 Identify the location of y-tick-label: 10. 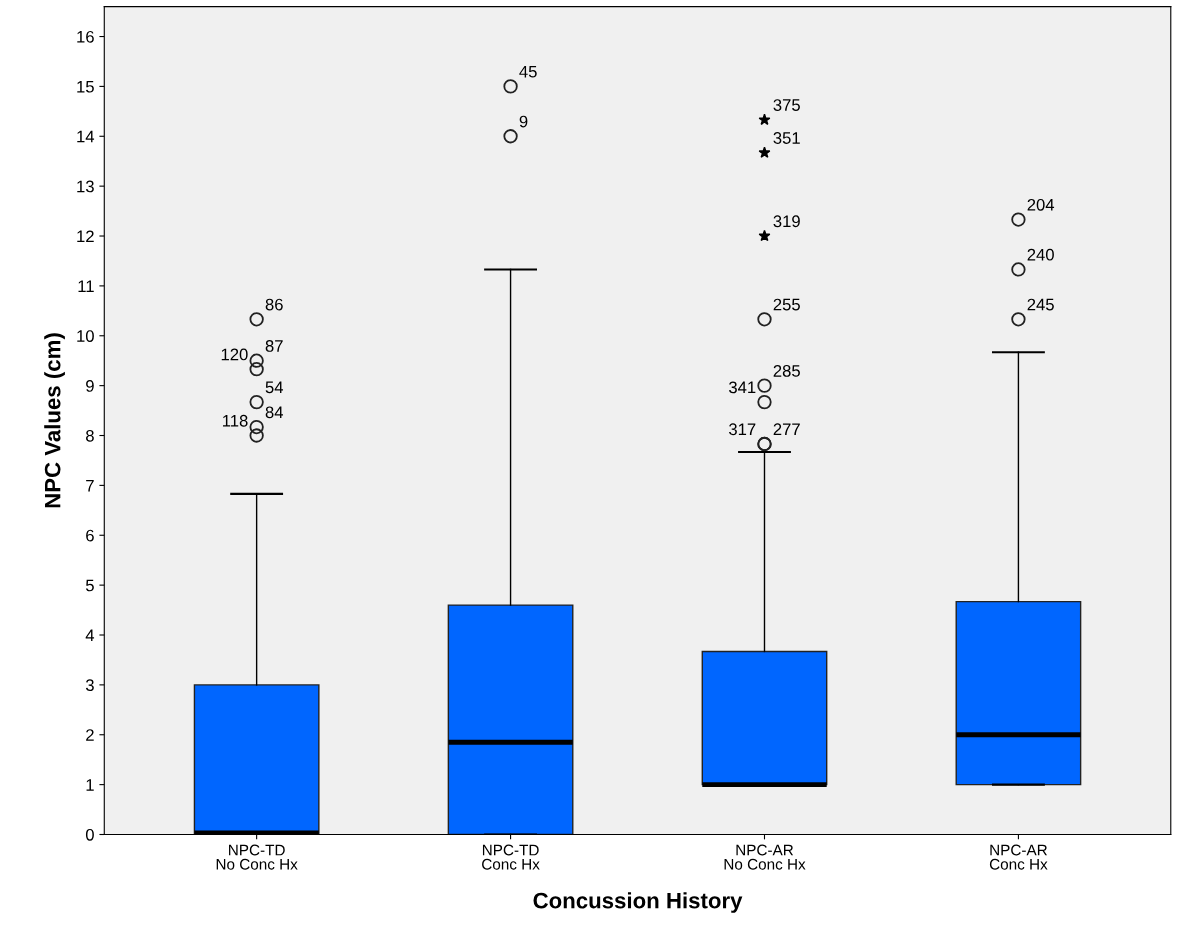
(85, 336).